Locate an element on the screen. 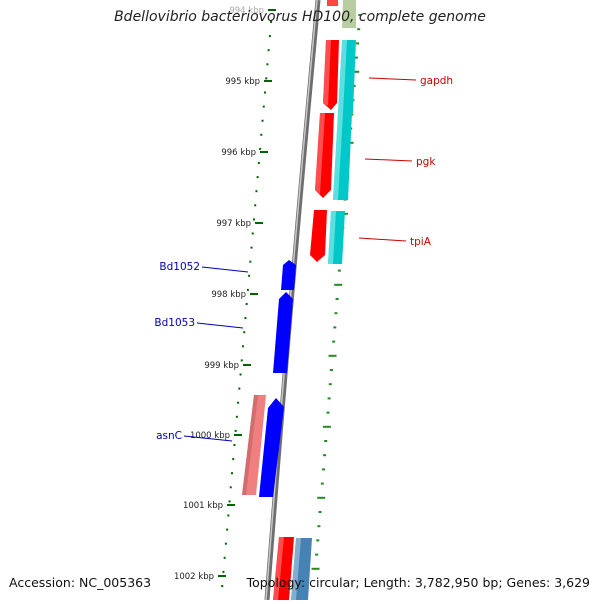 This screenshot has height=604, width=600. feature-Bd1053 is located at coordinates (283, 332).